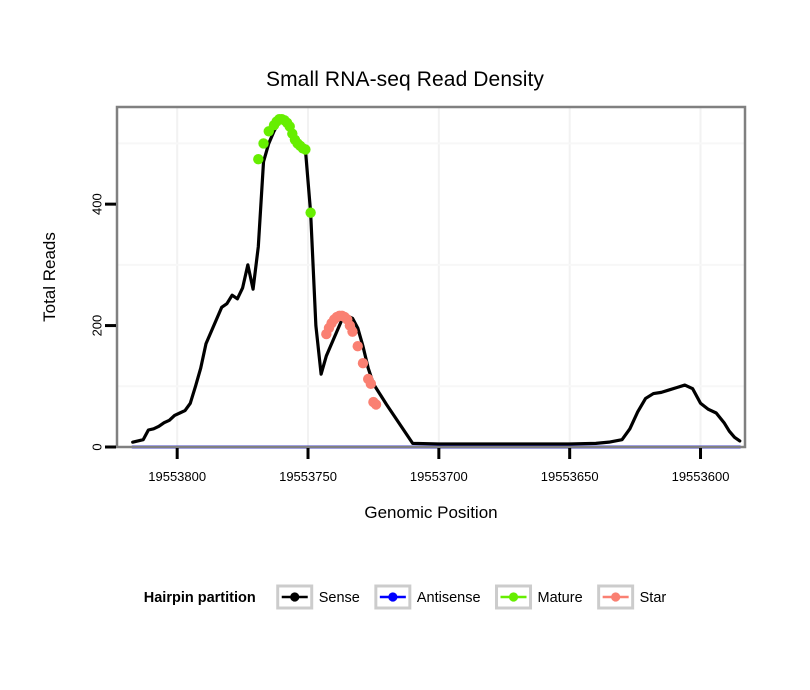  I want to click on x-axis-tick-label: 19553600, so click(701, 476).